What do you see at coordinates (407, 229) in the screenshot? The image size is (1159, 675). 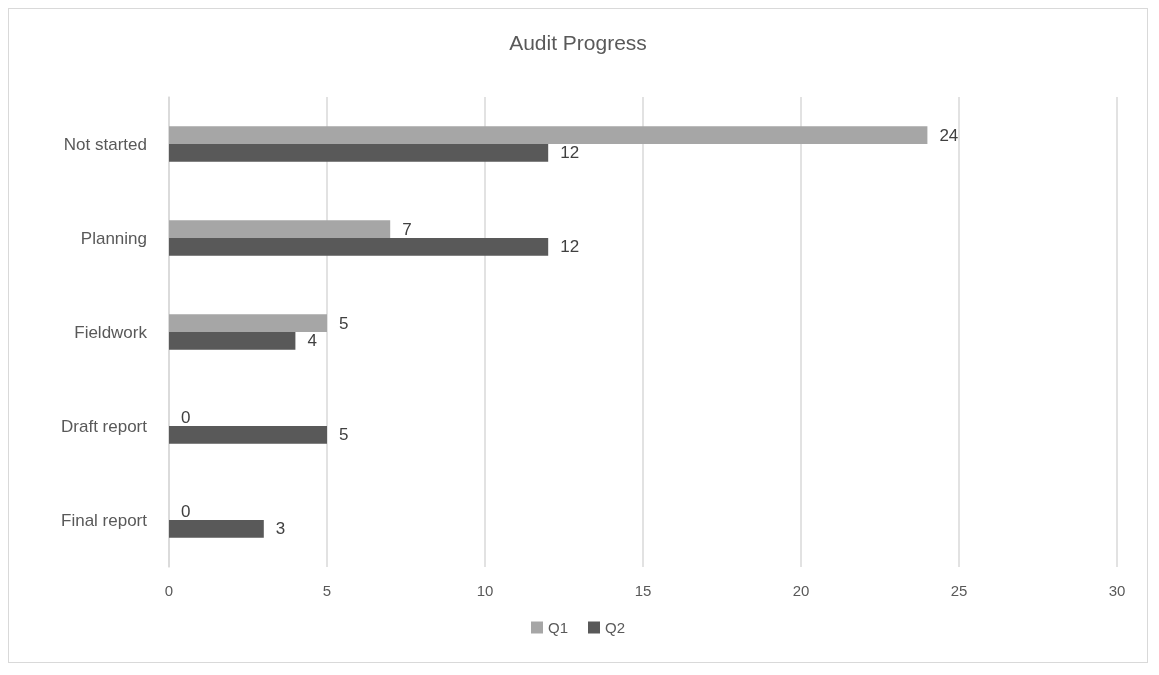 I see `data-label: 7` at bounding box center [407, 229].